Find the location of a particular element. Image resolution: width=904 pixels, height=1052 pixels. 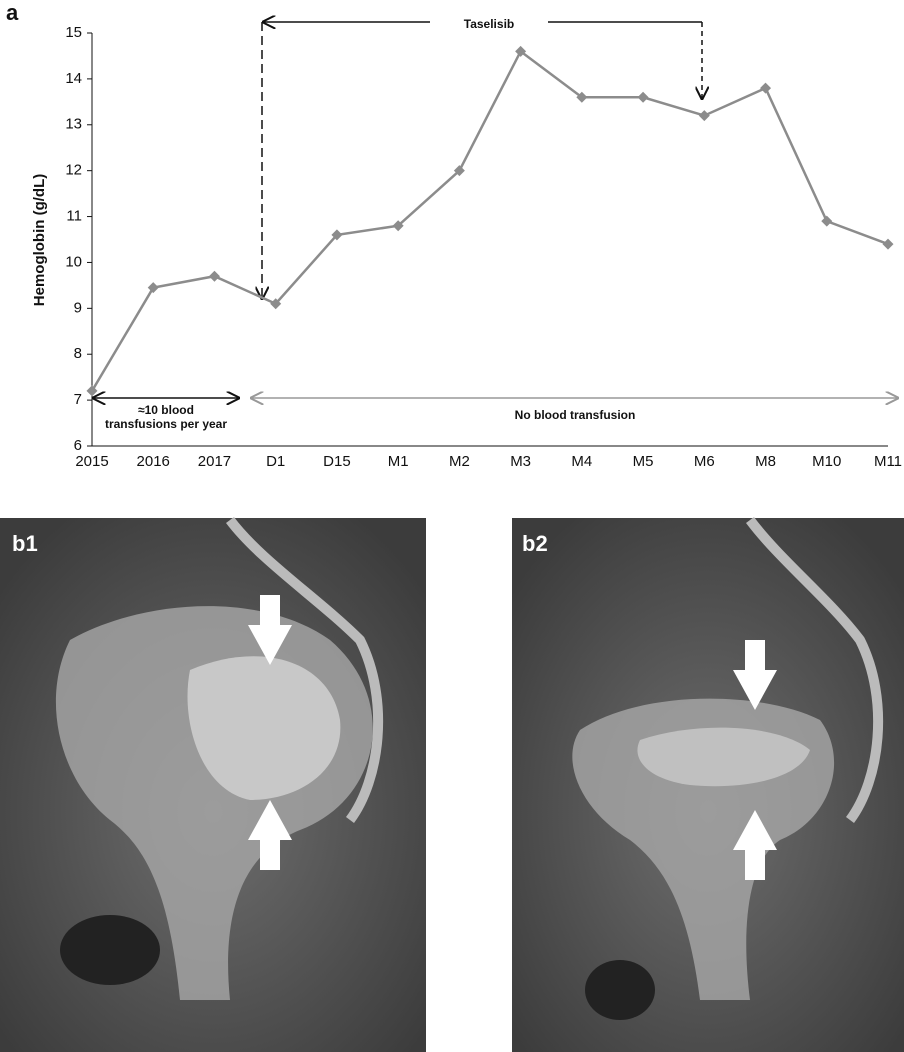

x-tick-label: M4 is located at coordinates (581, 461).